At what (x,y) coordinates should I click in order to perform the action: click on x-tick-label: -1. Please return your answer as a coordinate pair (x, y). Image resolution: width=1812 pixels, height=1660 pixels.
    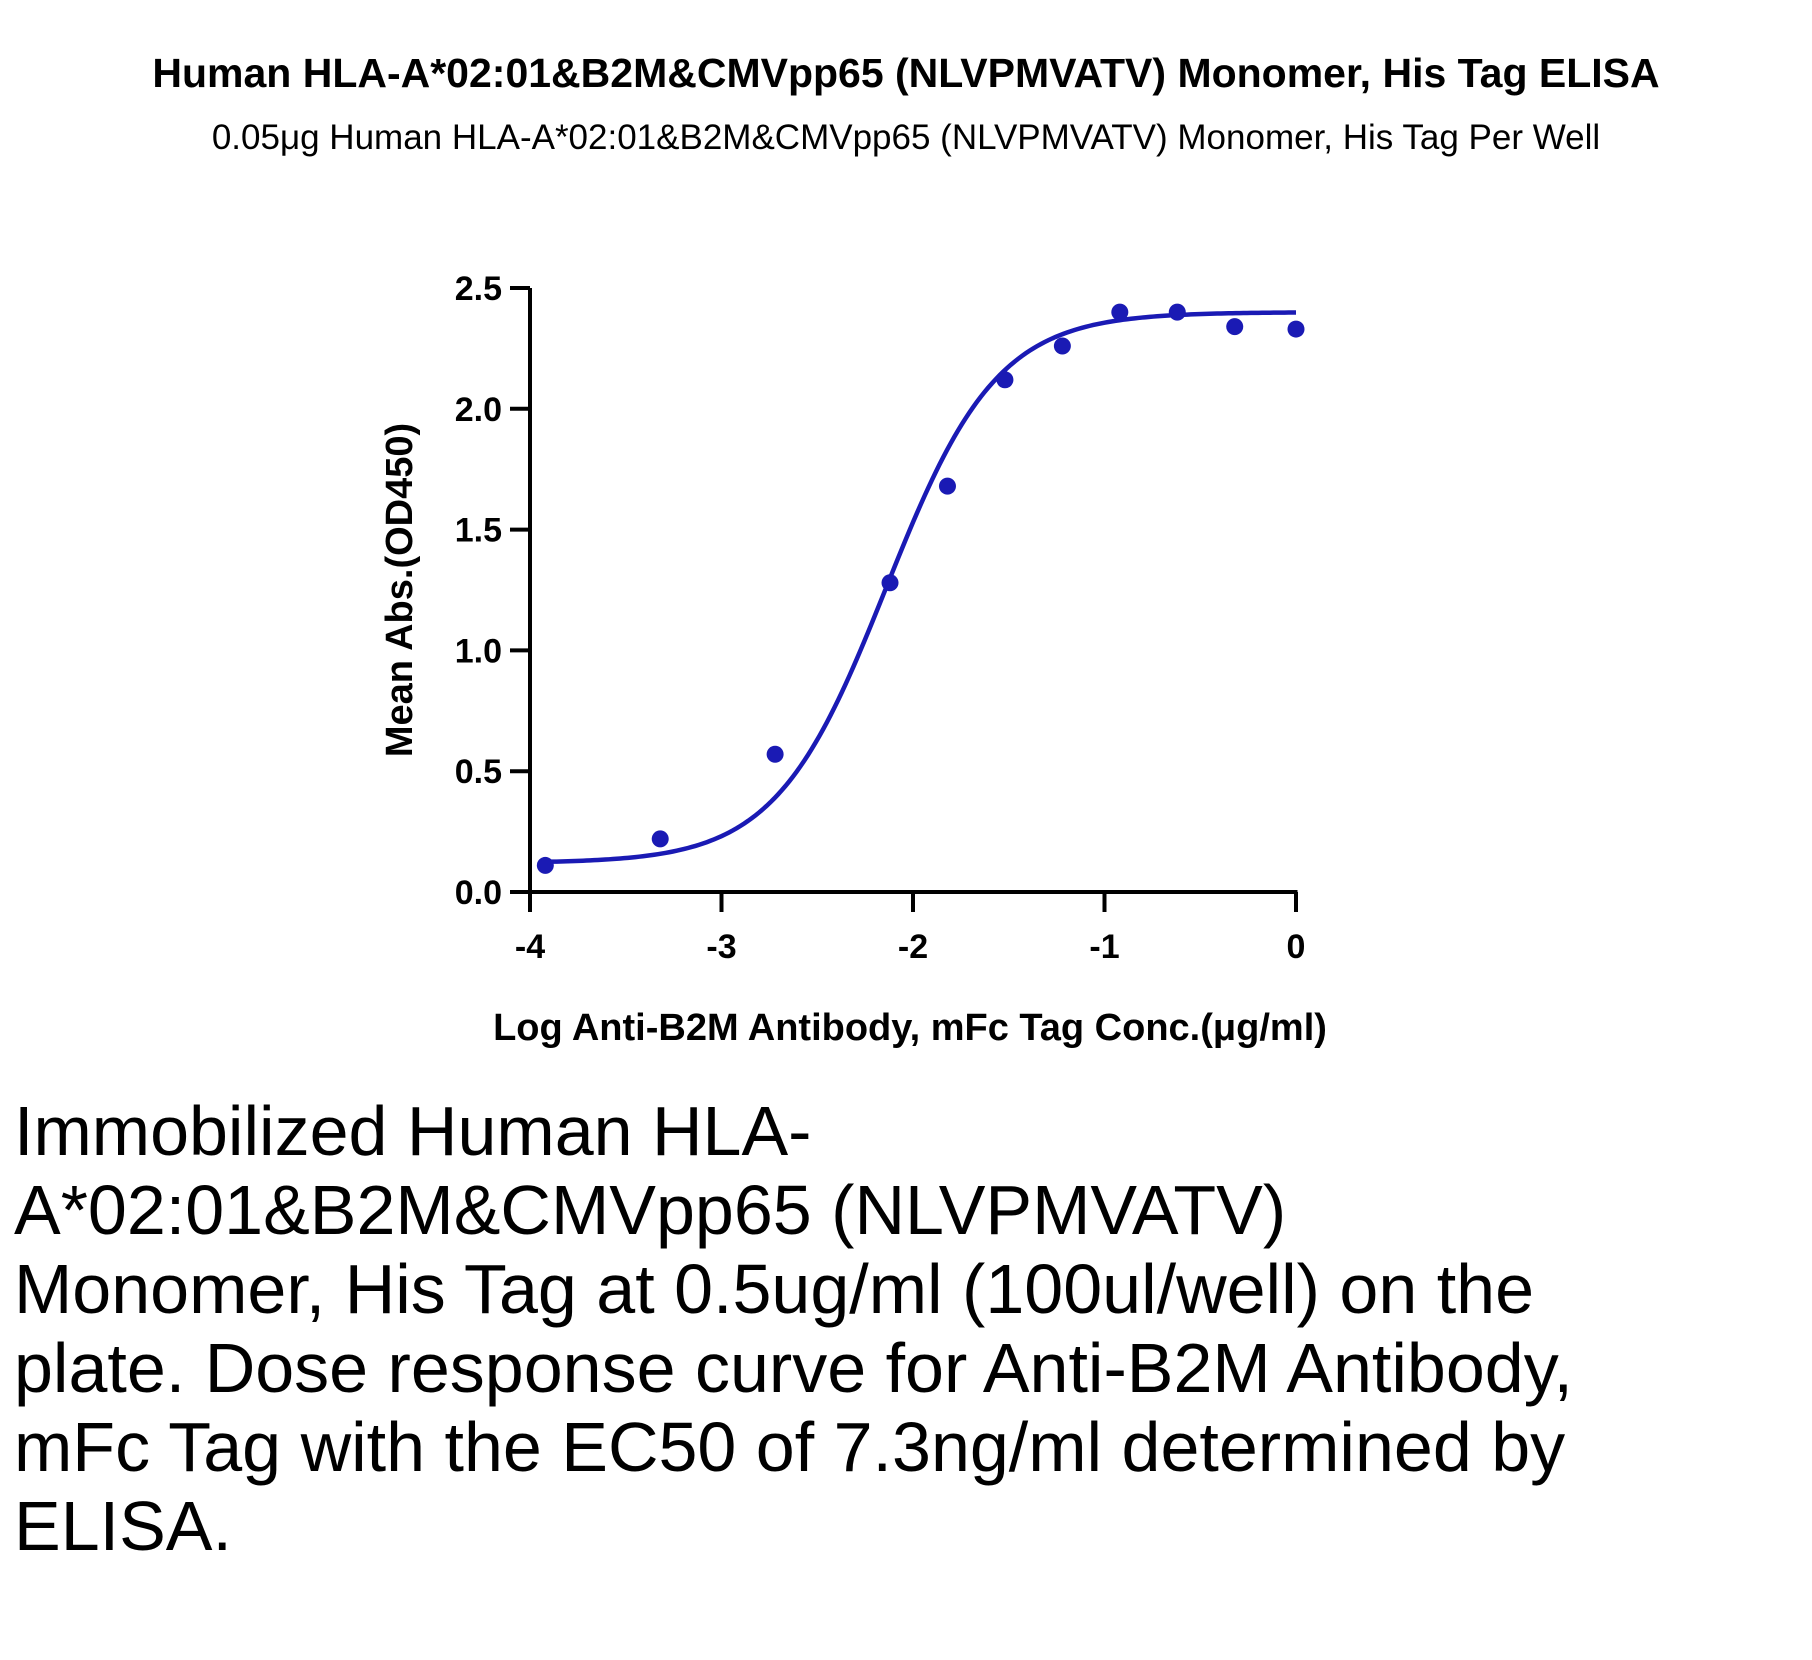
    Looking at the image, I should click on (1104, 947).